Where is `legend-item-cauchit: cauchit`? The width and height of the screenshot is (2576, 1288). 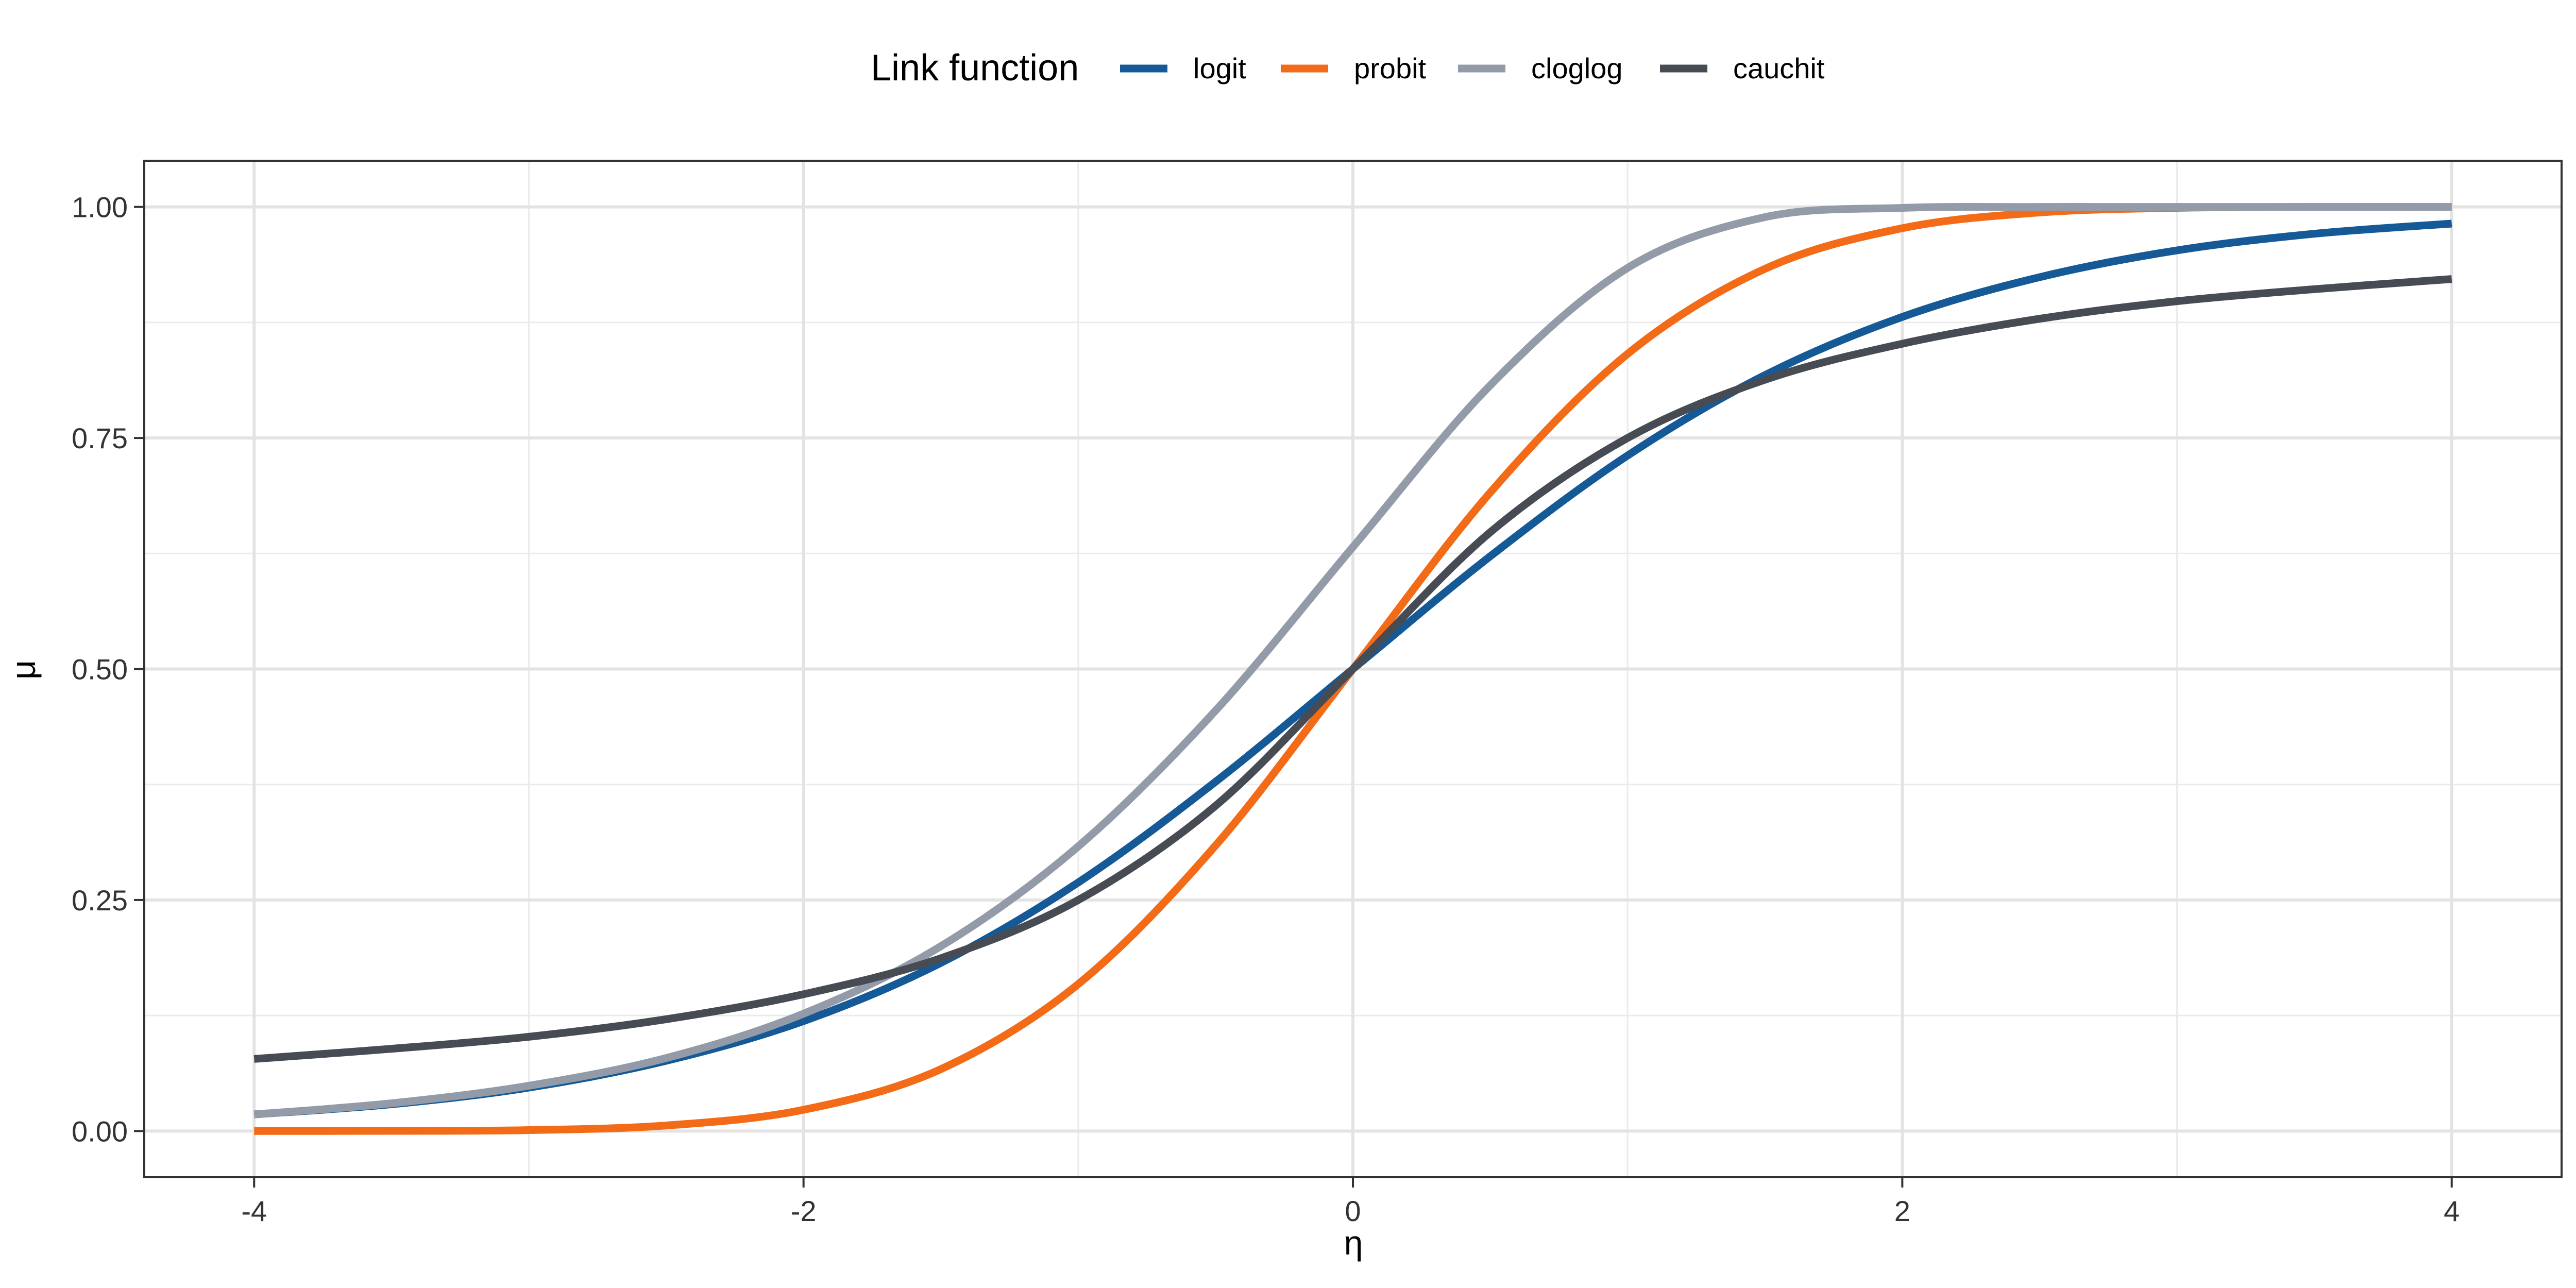 legend-item-cauchit: cauchit is located at coordinates (1742, 68).